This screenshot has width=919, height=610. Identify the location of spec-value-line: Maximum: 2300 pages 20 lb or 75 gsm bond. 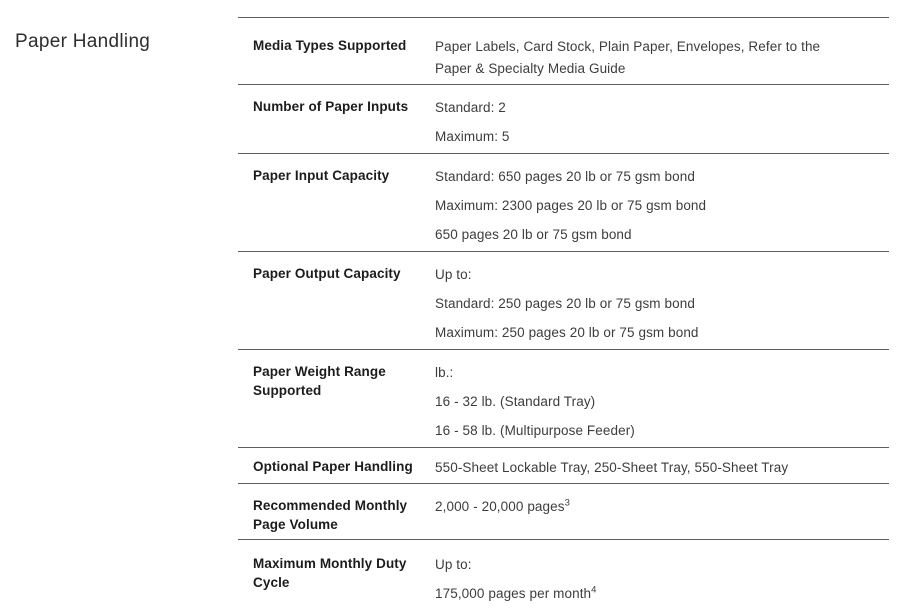
(571, 205).